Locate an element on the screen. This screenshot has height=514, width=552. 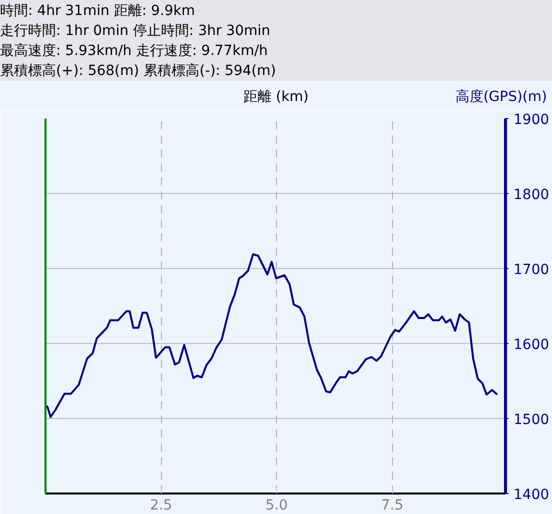
y-tick-label: 1500 is located at coordinates (532, 420).